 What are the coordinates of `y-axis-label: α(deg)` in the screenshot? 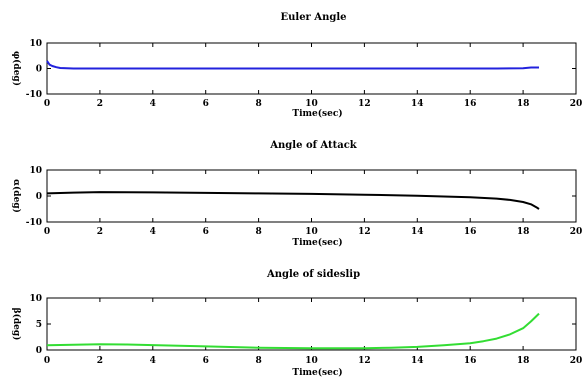 It's located at (16, 196).